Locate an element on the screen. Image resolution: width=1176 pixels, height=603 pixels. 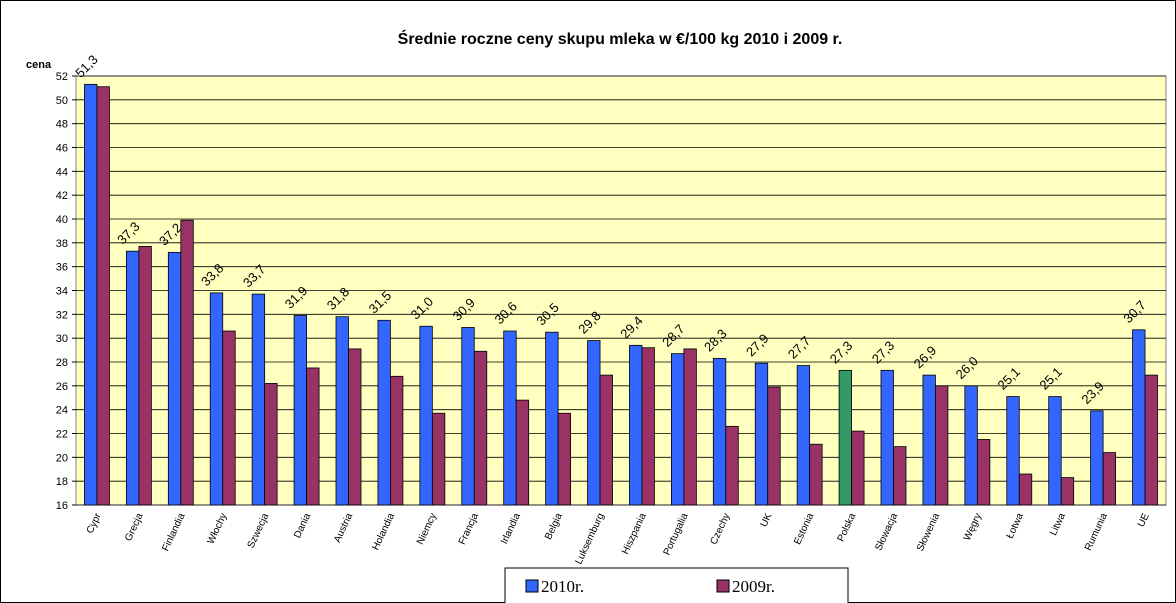
y-tick-label: 30 is located at coordinates (62, 339).